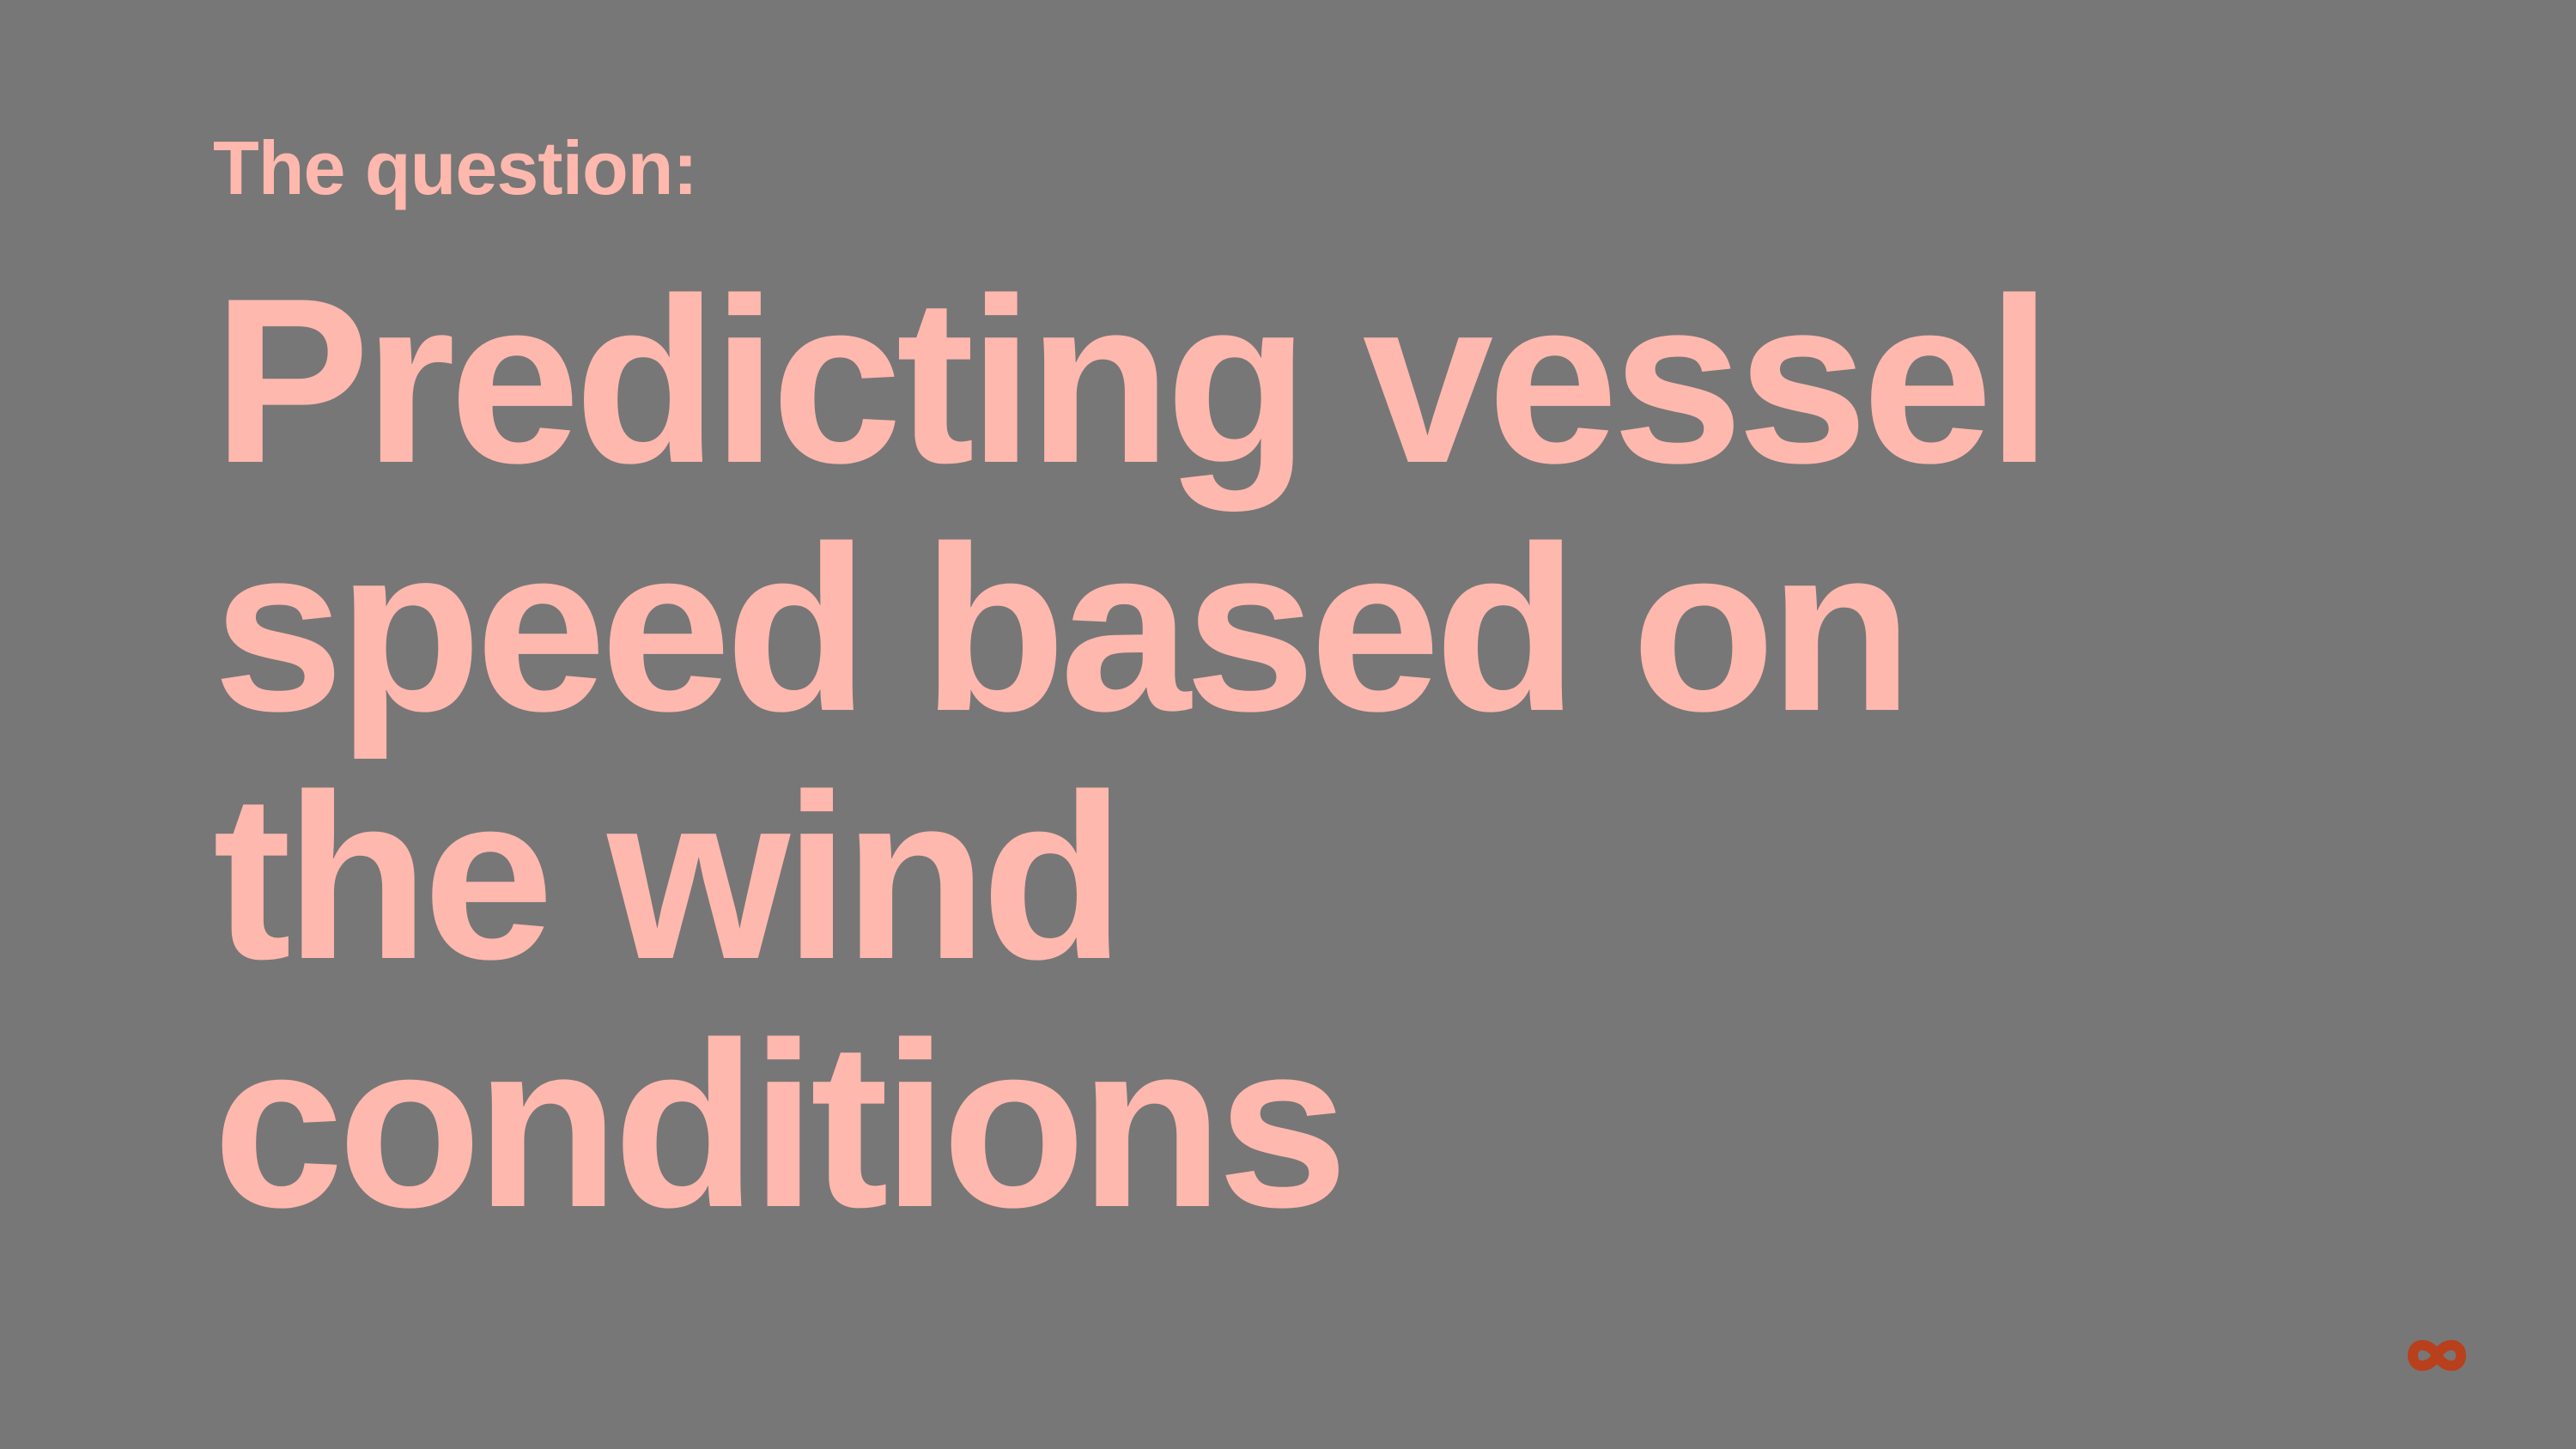 Image resolution: width=2576 pixels, height=1449 pixels. I want to click on title-line: Predicting vessel, so click(1133, 381).